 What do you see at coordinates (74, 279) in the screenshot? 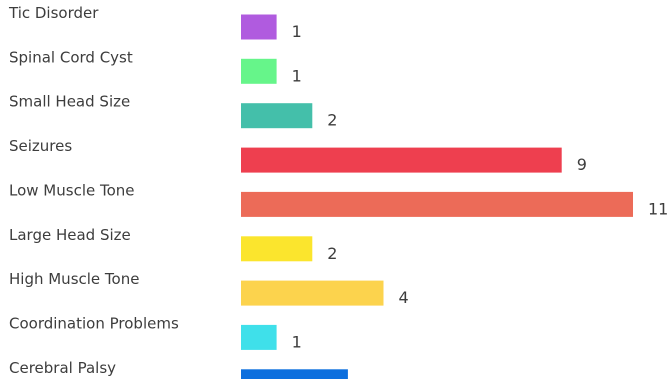
I see `category-label-high-muscle-tone: High Muscle Tone` at bounding box center [74, 279].